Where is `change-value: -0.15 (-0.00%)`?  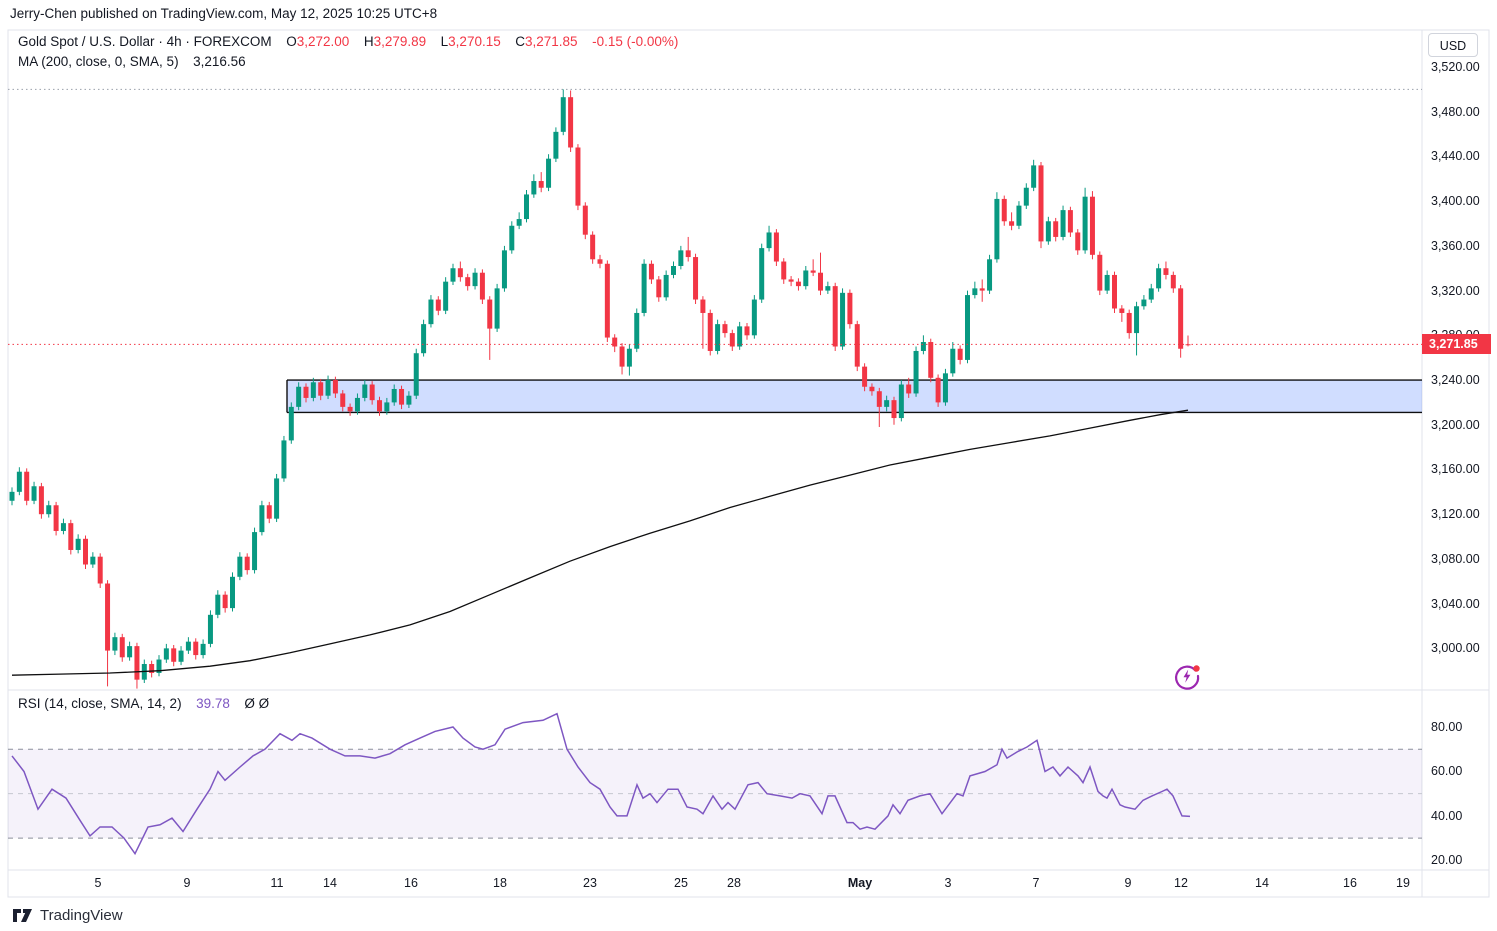
change-value: -0.15 (-0.00%) is located at coordinates (635, 41).